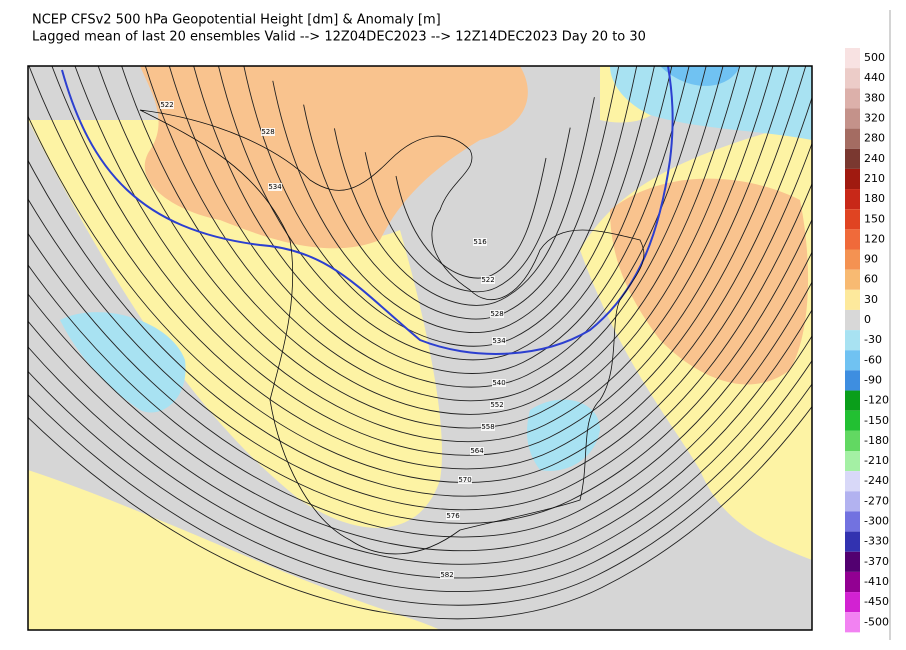  What do you see at coordinates (477, 451) in the screenshot?
I see `contour-label: 564` at bounding box center [477, 451].